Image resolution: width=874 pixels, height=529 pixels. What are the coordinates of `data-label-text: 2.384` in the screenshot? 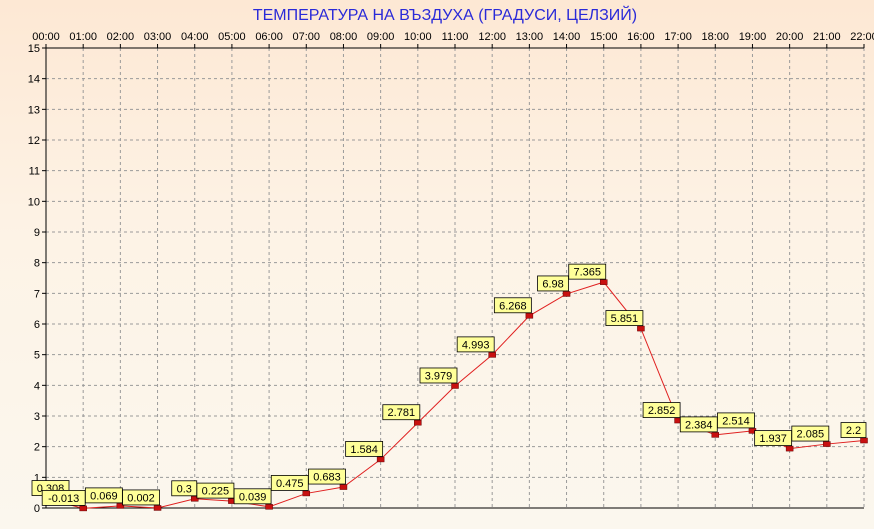 It's located at (699, 425).